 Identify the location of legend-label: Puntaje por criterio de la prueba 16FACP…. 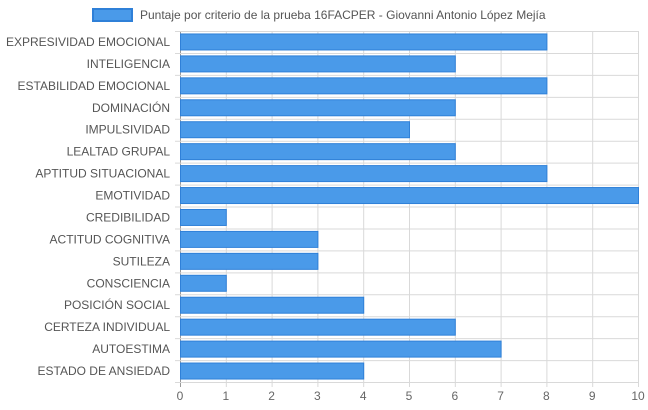
(343, 15).